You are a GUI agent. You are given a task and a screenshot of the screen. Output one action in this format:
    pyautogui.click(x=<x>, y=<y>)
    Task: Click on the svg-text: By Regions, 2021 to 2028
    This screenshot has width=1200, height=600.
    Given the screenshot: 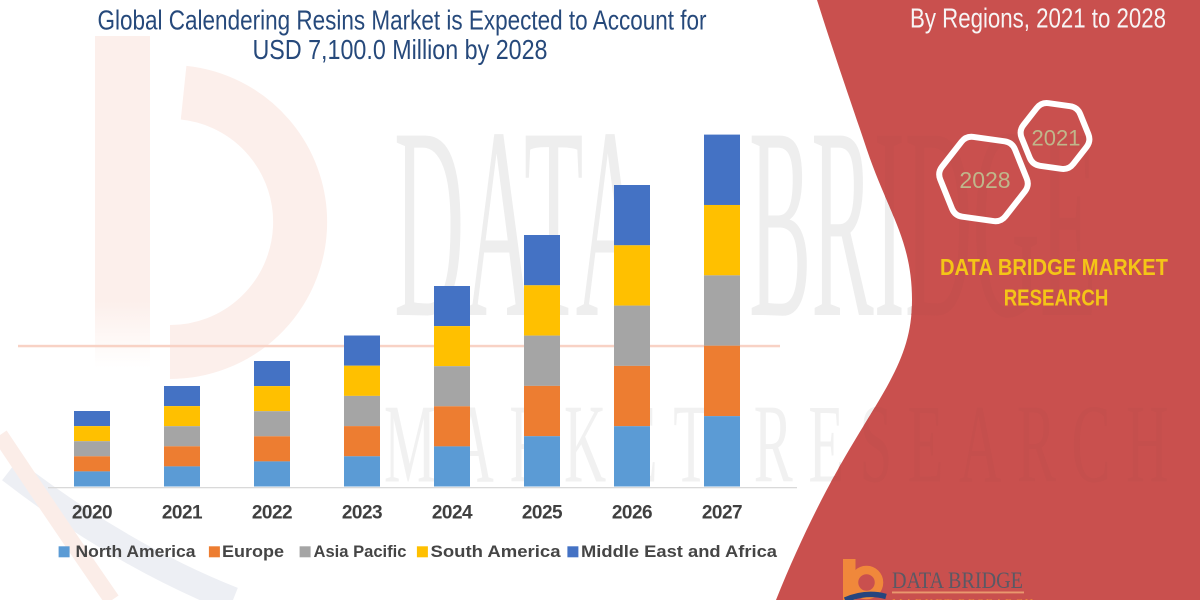 What is the action you would take?
    pyautogui.click(x=1038, y=18)
    